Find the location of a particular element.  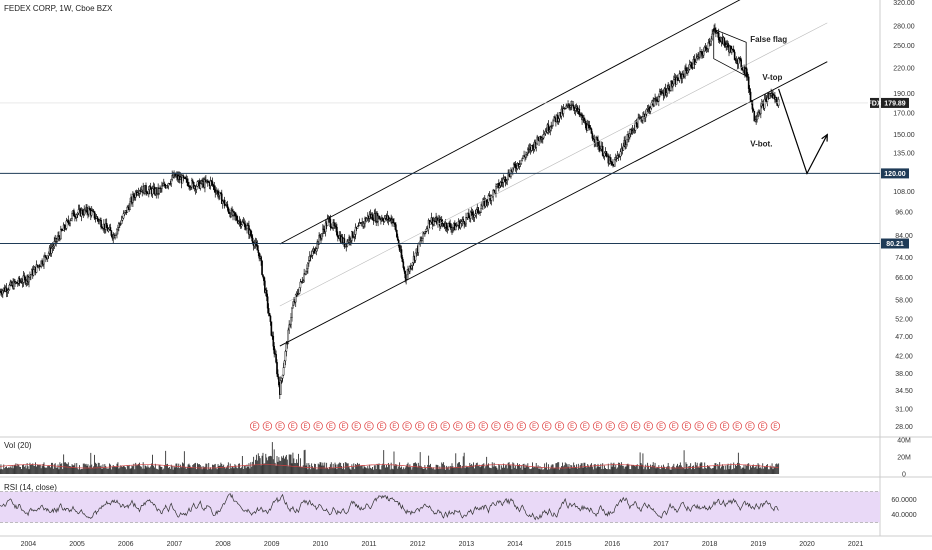

y-tick-label: 47.00 is located at coordinates (904, 337).